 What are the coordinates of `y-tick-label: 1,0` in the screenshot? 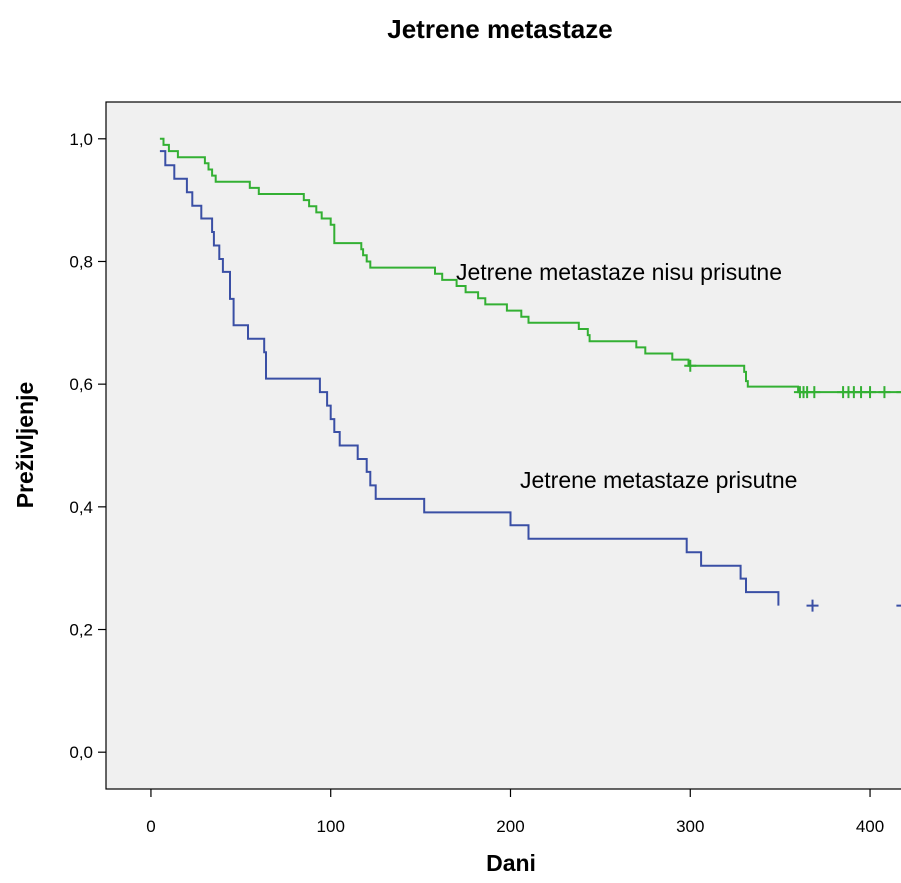 It's located at (81, 139).